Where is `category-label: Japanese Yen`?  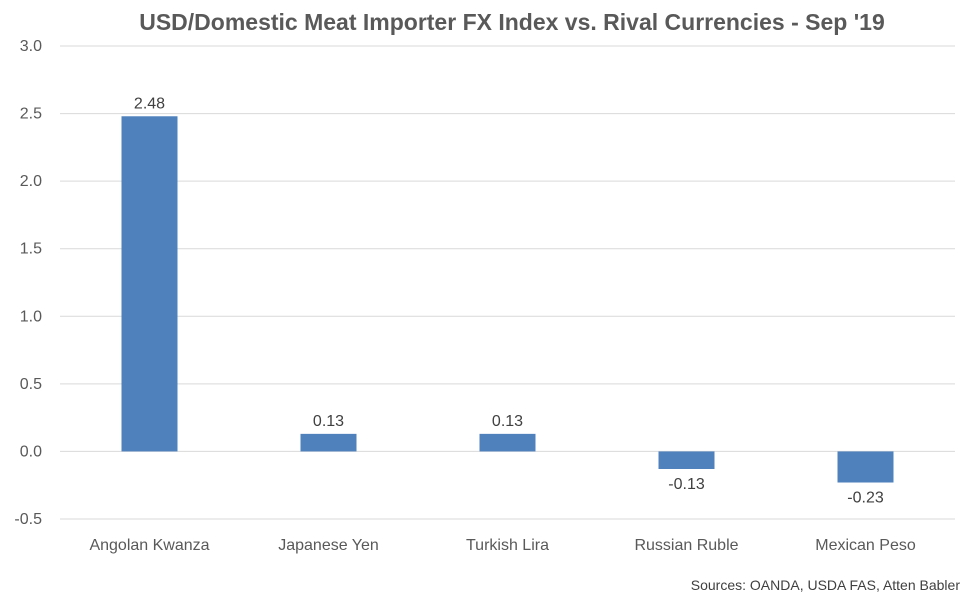
category-label: Japanese Yen is located at coordinates (328, 545).